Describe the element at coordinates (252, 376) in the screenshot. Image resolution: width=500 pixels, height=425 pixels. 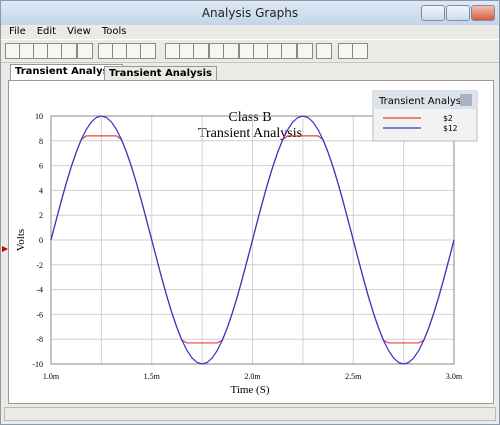
I see `x-tick-label: 2.0m` at that location.